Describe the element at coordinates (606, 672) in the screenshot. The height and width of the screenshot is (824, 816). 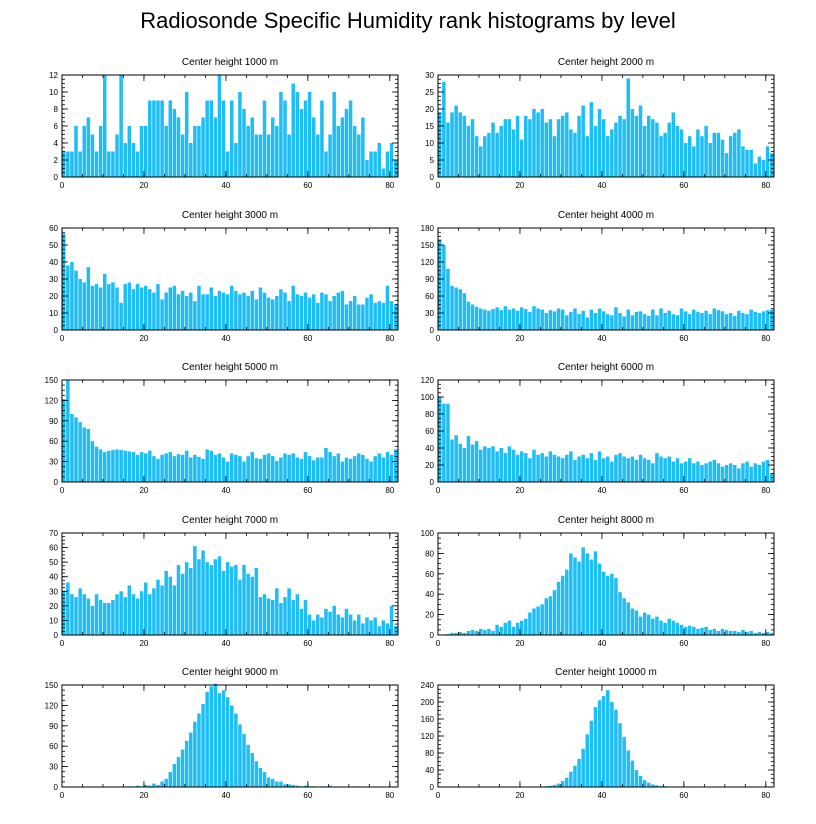
I see `panel-title: Center height 10000 m` at that location.